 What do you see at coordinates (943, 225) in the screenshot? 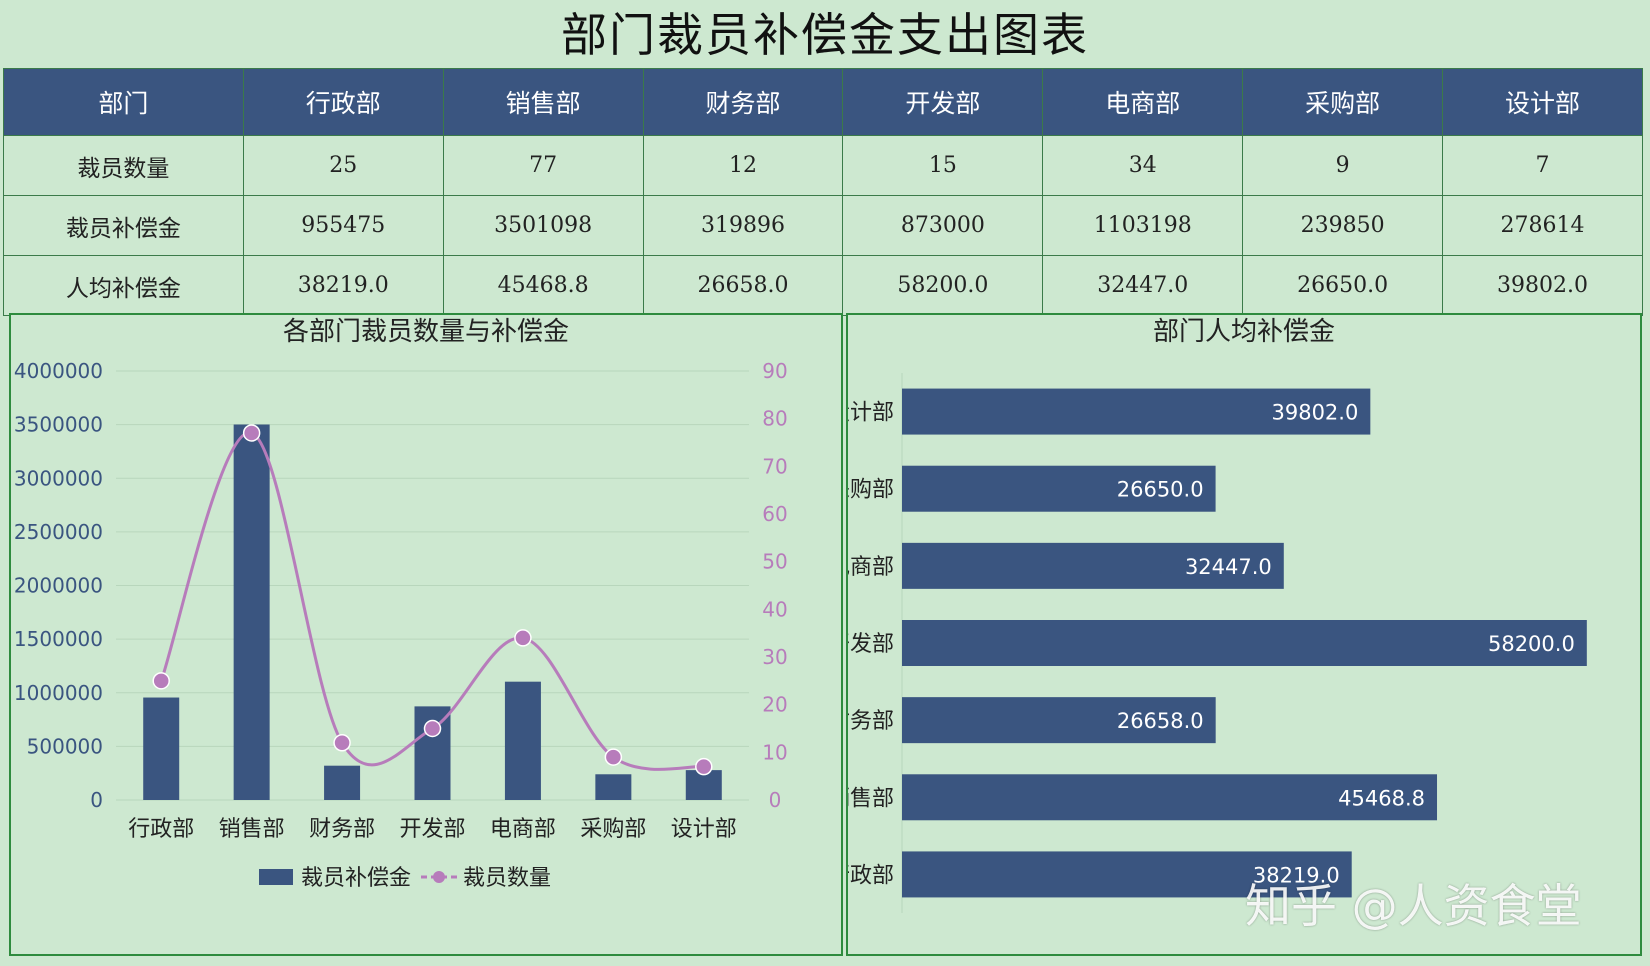
I see `table-cell: 873000` at bounding box center [943, 225].